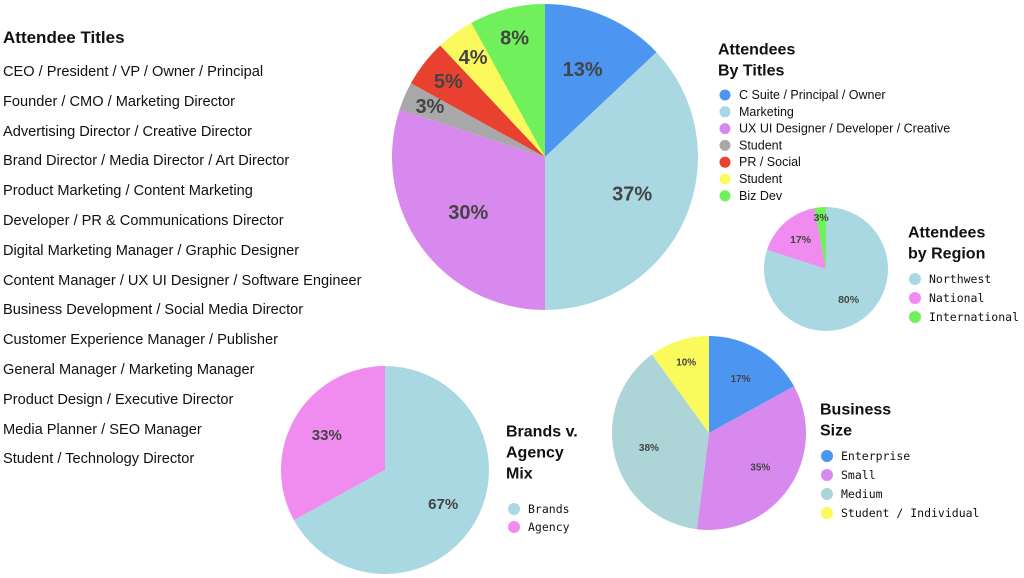 The image size is (1024, 578). What do you see at coordinates (549, 509) in the screenshot?
I see `brands-legend-label: Brands` at bounding box center [549, 509].